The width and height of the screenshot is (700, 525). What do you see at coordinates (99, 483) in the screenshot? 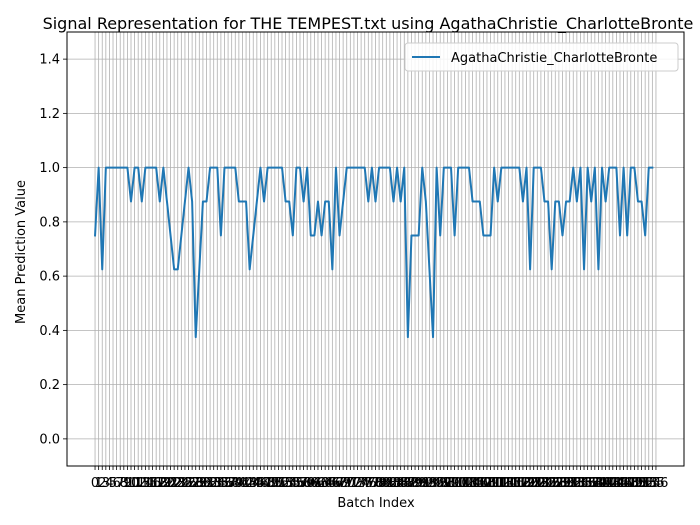
I see `x-tick-label: 1` at bounding box center [99, 483].